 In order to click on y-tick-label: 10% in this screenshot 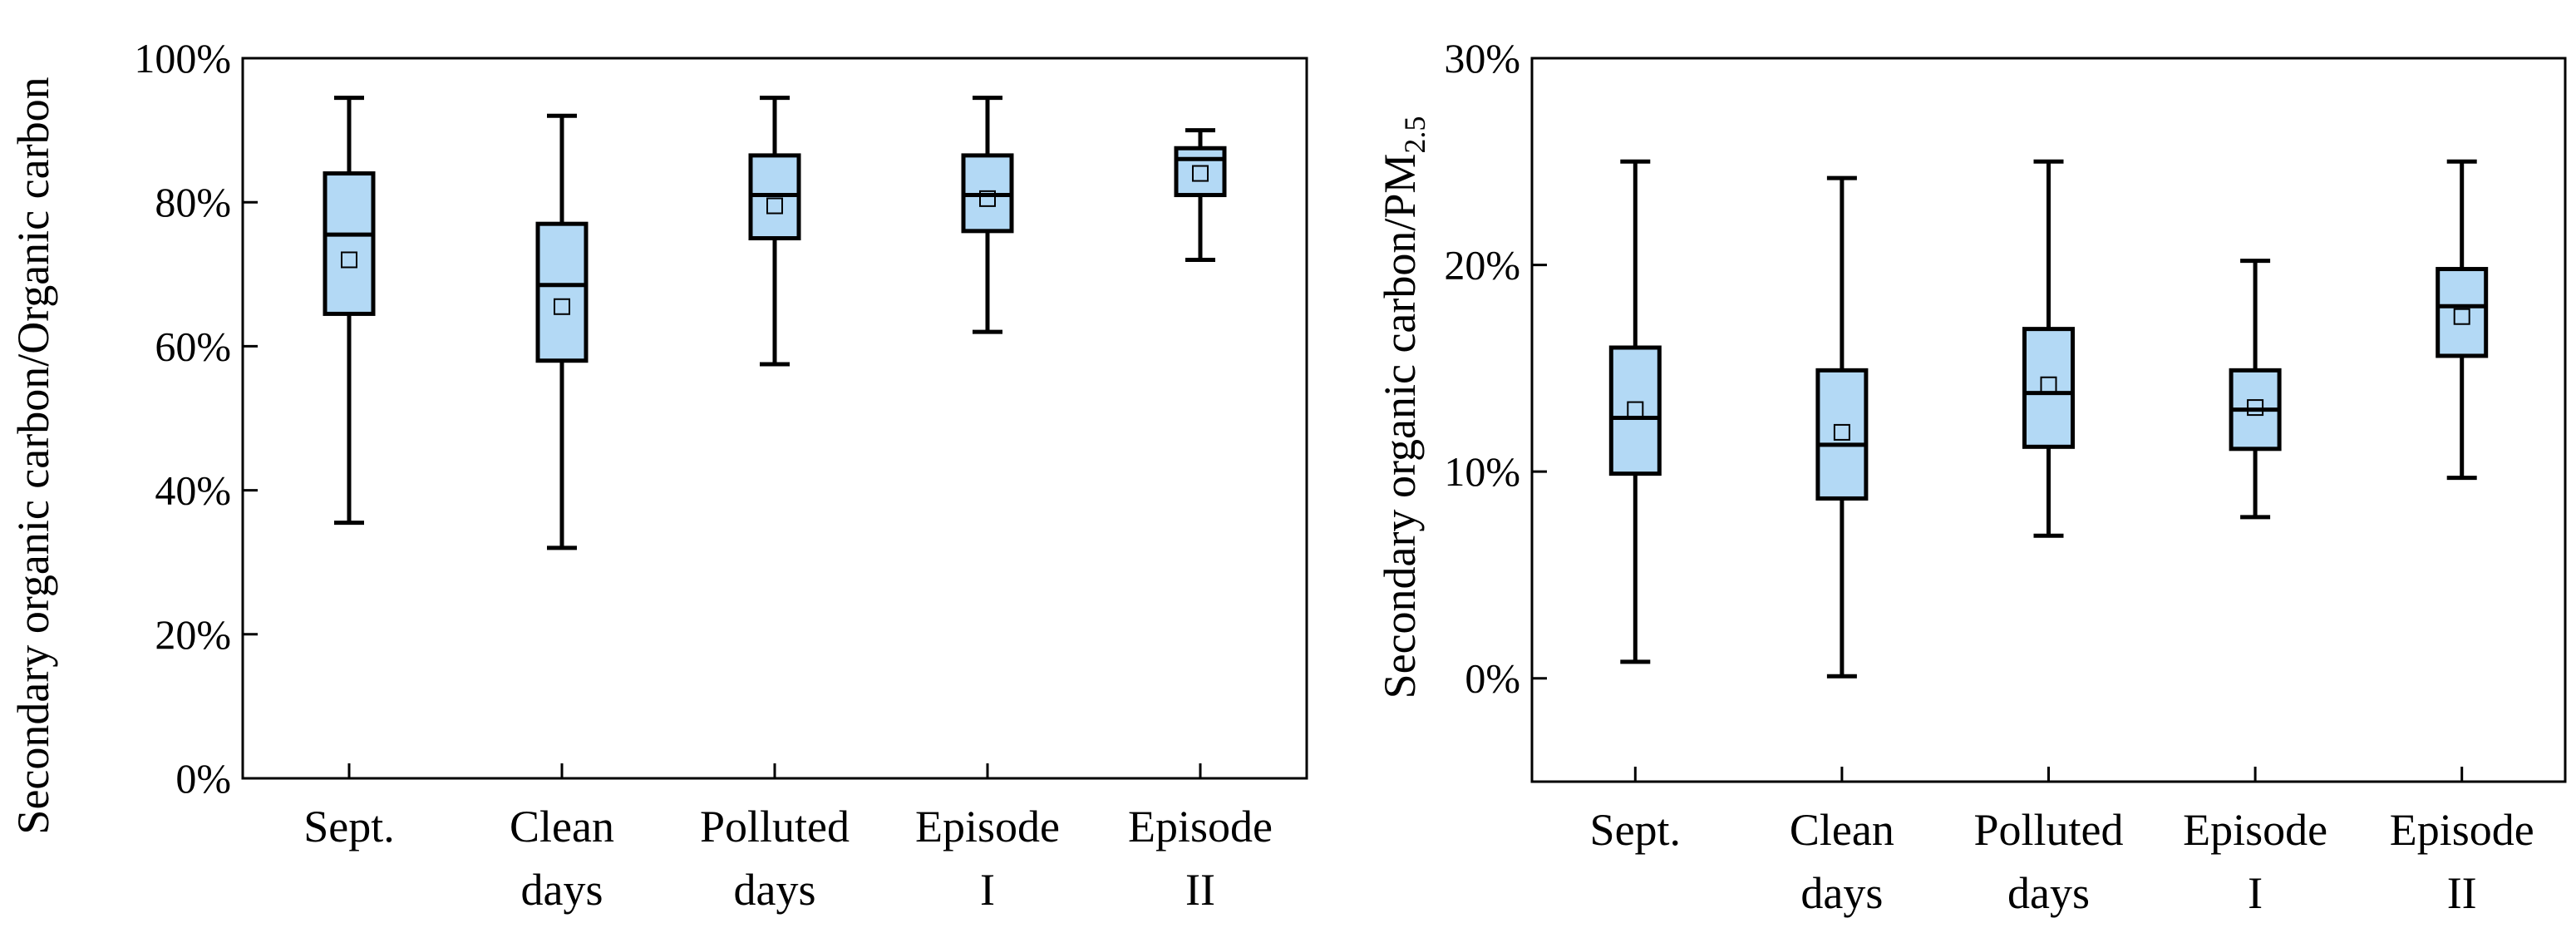, I will do `click(1482, 471)`.